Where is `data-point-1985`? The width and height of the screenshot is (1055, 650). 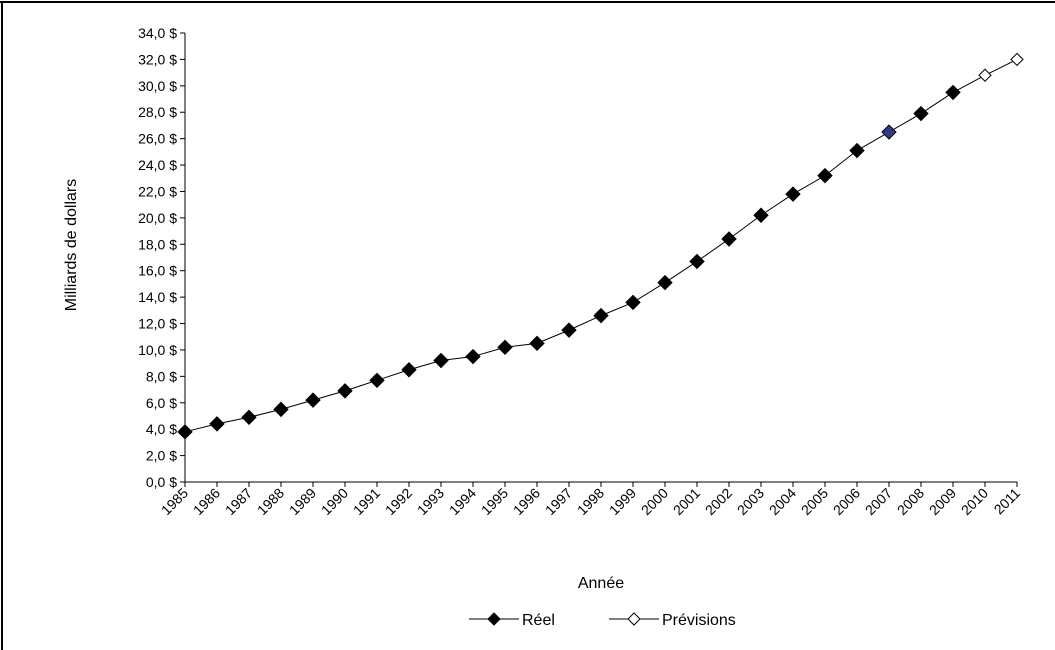 data-point-1985 is located at coordinates (185, 432).